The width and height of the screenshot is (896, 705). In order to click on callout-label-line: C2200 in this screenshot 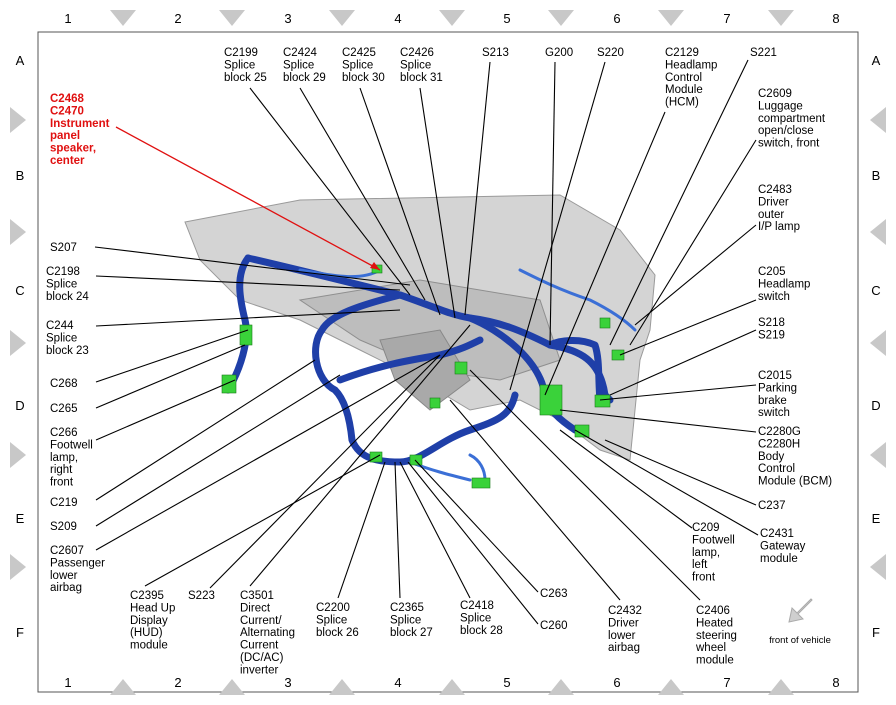, I will do `click(333, 608)`.